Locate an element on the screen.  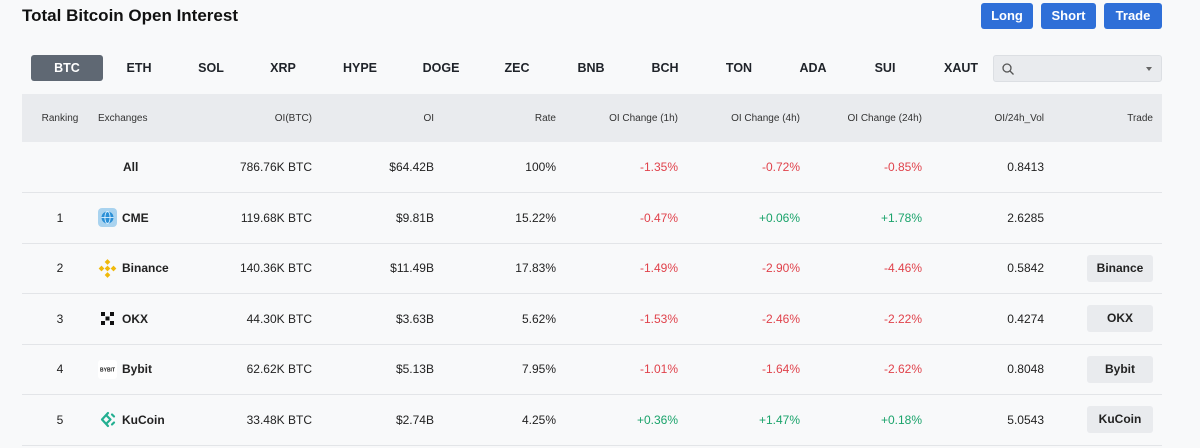
oi-change-4h-cell: -2.46% is located at coordinates (780, 318).